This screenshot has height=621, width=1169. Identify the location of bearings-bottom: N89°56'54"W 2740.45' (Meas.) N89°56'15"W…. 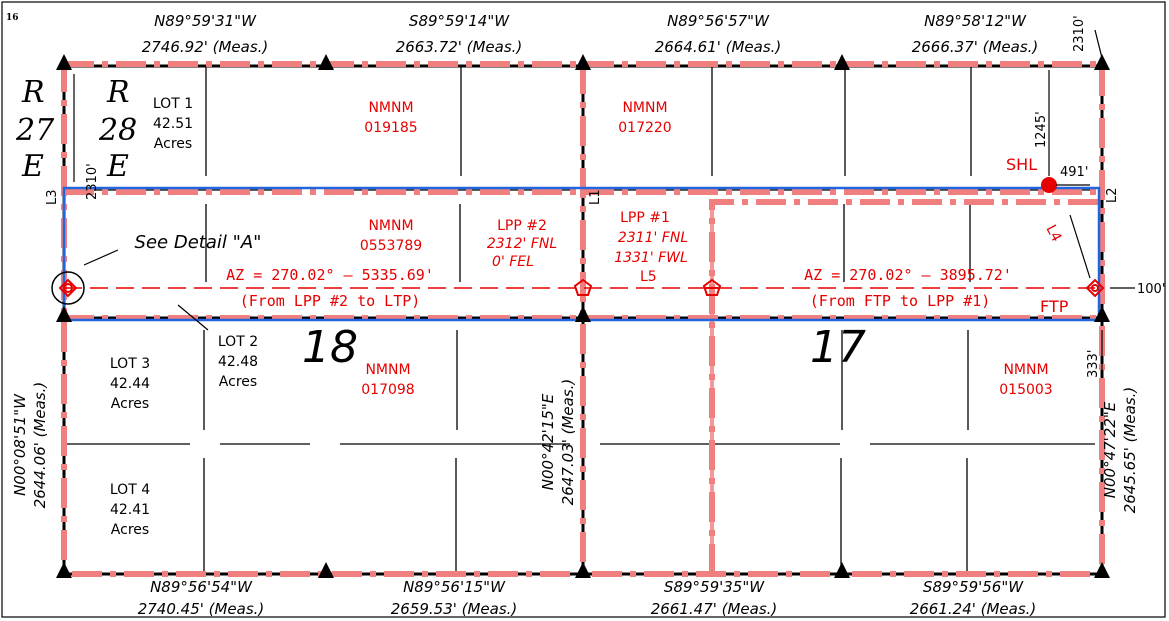
(587, 598).